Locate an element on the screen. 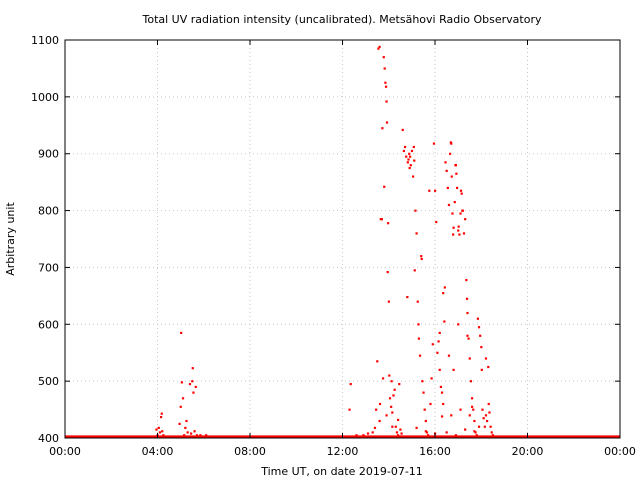 The width and height of the screenshot is (640, 480). y-tick-label: 400 is located at coordinates (48, 438).